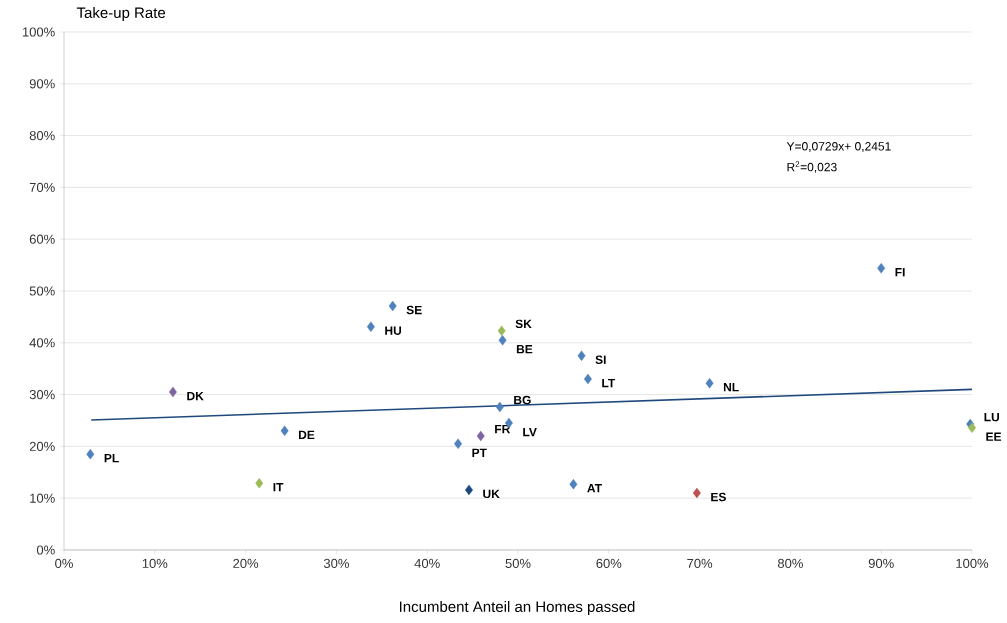 This screenshot has height=623, width=1007. Describe the element at coordinates (479, 452) in the screenshot. I see `annotation: PT` at that location.